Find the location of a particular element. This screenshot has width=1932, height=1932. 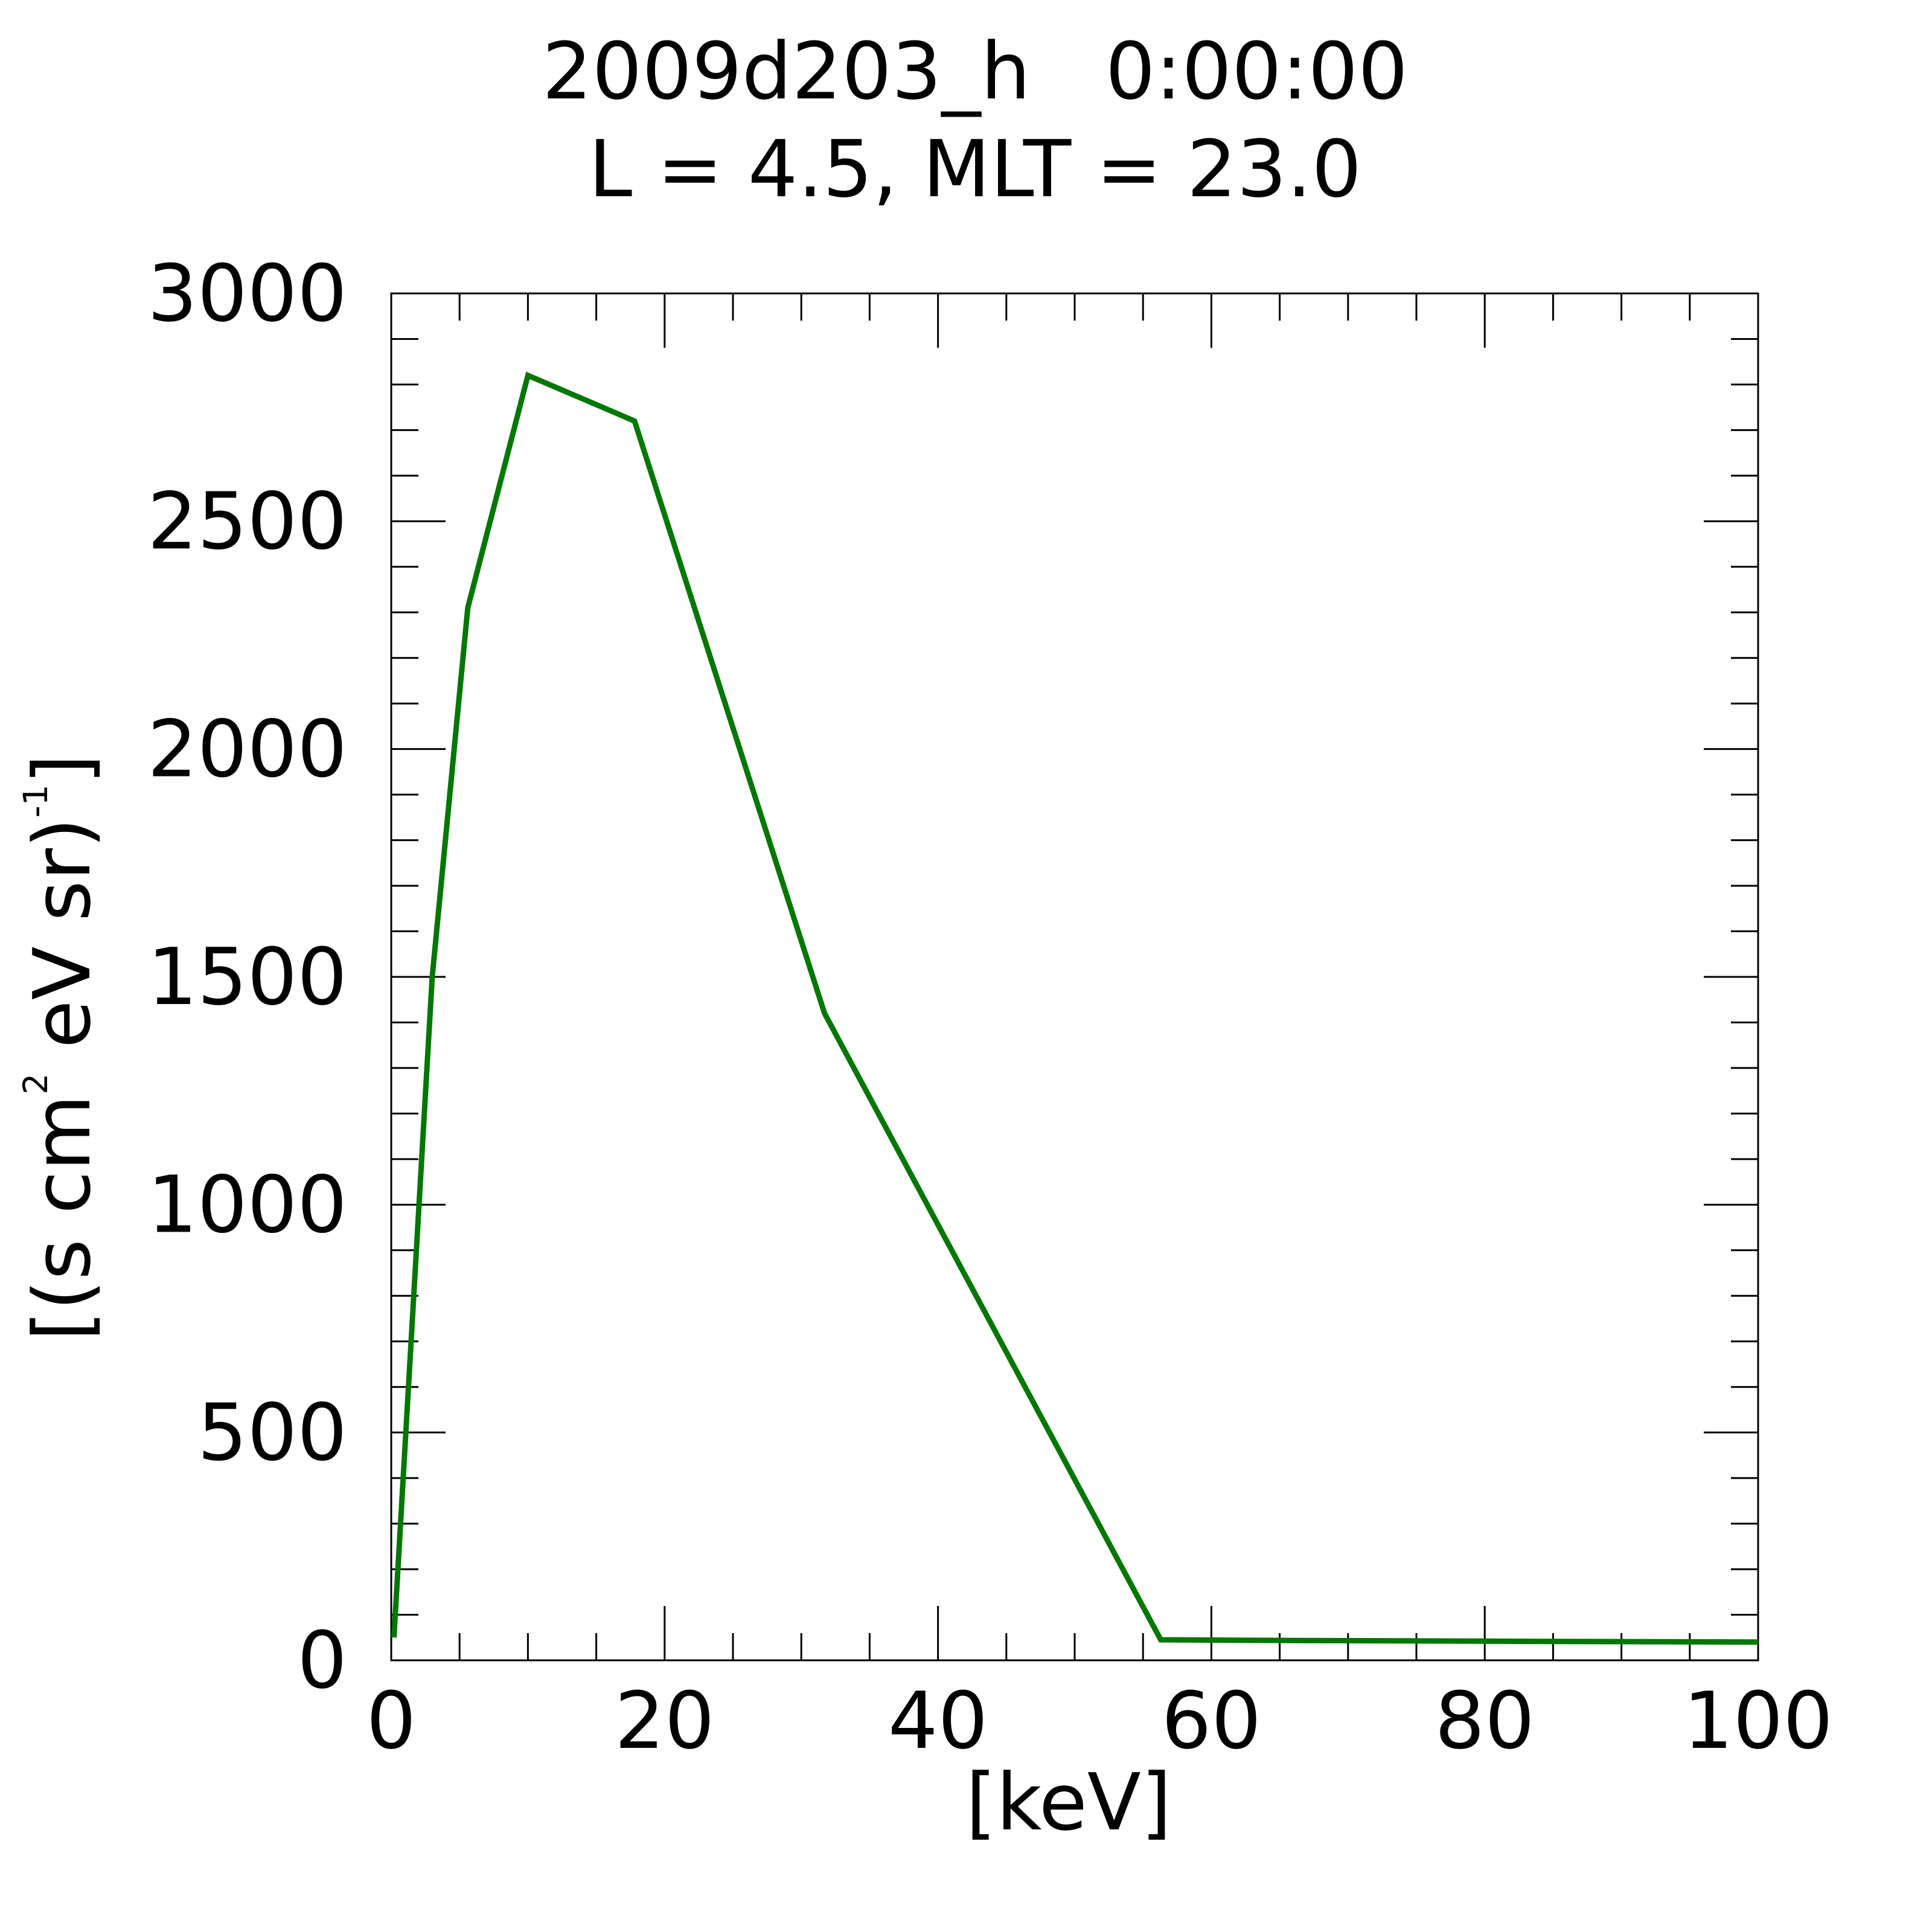

x-tick-label: 0 is located at coordinates (391, 1721).